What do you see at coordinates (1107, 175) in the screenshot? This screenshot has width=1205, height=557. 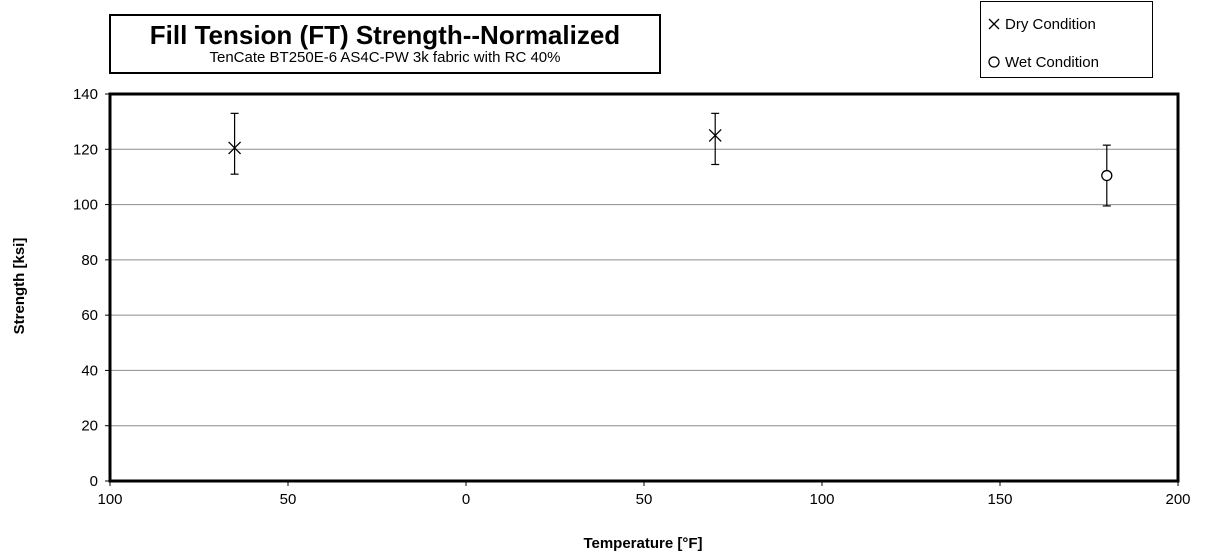 I see `data-point-wet` at bounding box center [1107, 175].